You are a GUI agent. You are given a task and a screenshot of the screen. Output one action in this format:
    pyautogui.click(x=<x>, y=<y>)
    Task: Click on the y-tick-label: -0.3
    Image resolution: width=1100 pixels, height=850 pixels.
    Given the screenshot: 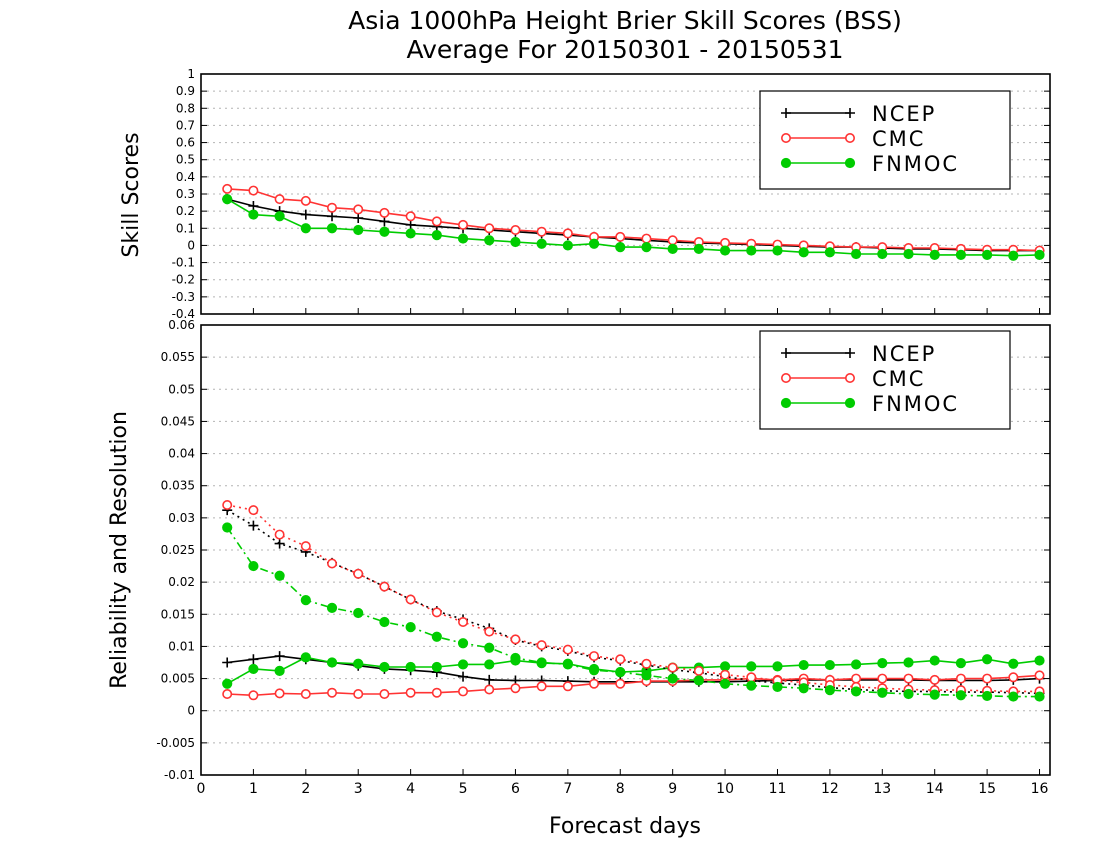 What is the action you would take?
    pyautogui.click(x=183, y=297)
    